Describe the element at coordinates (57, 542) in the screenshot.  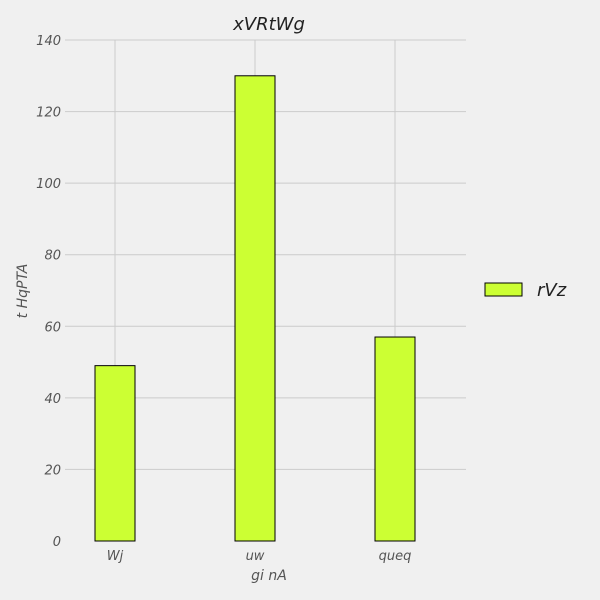
I see `y-tick-label: 0` at that location.